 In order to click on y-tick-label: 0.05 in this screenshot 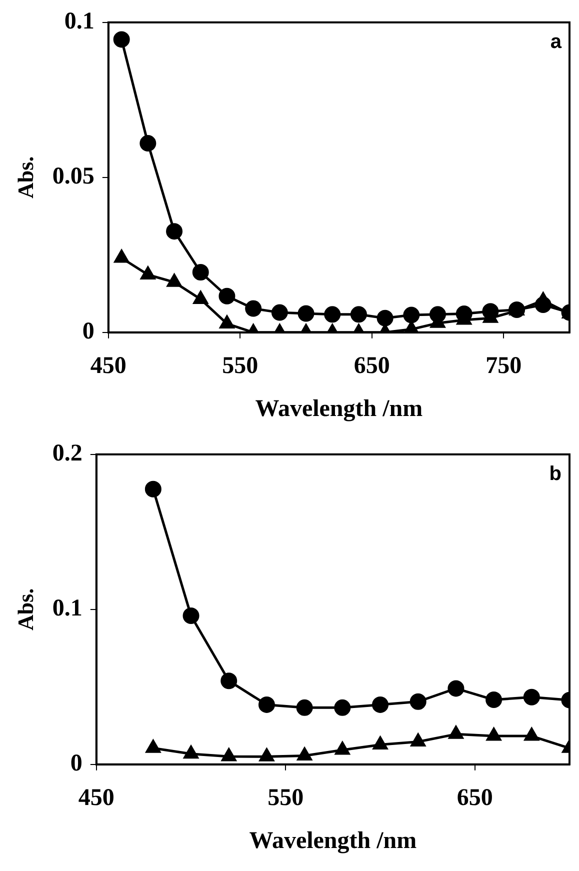, I will do `click(73, 177)`.